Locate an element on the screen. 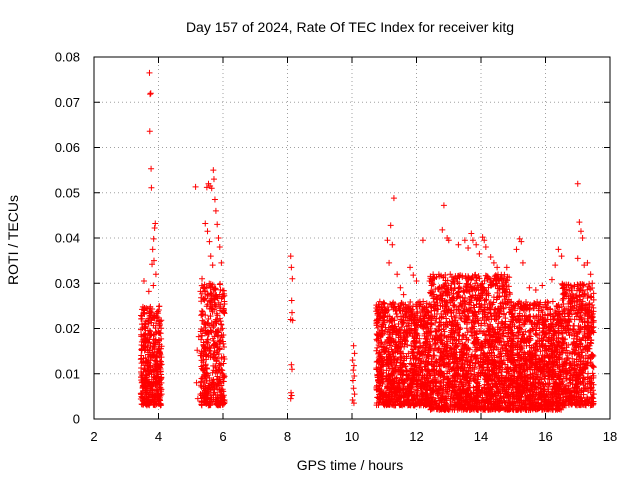  x-tick-label: 18 is located at coordinates (610, 436).